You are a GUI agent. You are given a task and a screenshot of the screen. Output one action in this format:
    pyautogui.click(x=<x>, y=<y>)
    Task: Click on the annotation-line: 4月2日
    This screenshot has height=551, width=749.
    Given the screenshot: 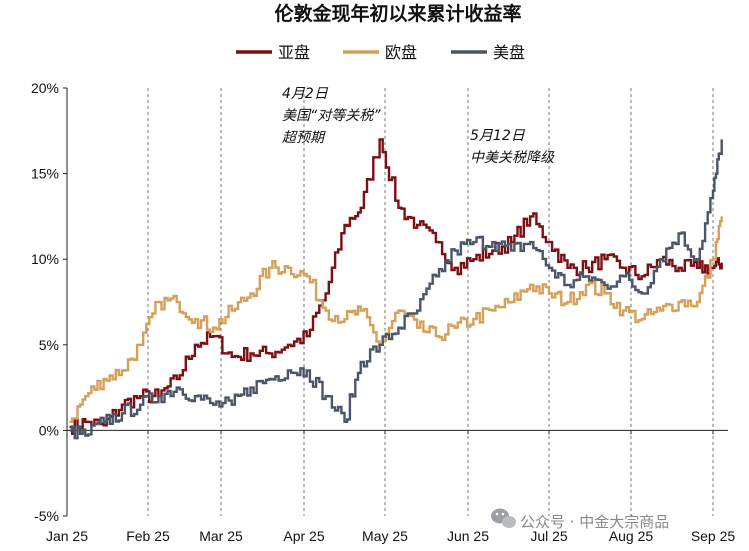 What is the action you would take?
    pyautogui.click(x=305, y=94)
    